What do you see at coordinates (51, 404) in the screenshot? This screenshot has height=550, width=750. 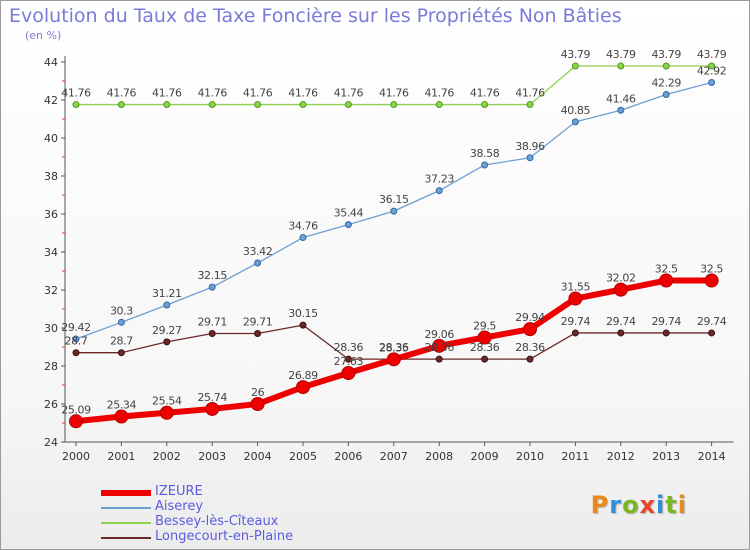 I see `y-tick-label: 26` at bounding box center [51, 404].